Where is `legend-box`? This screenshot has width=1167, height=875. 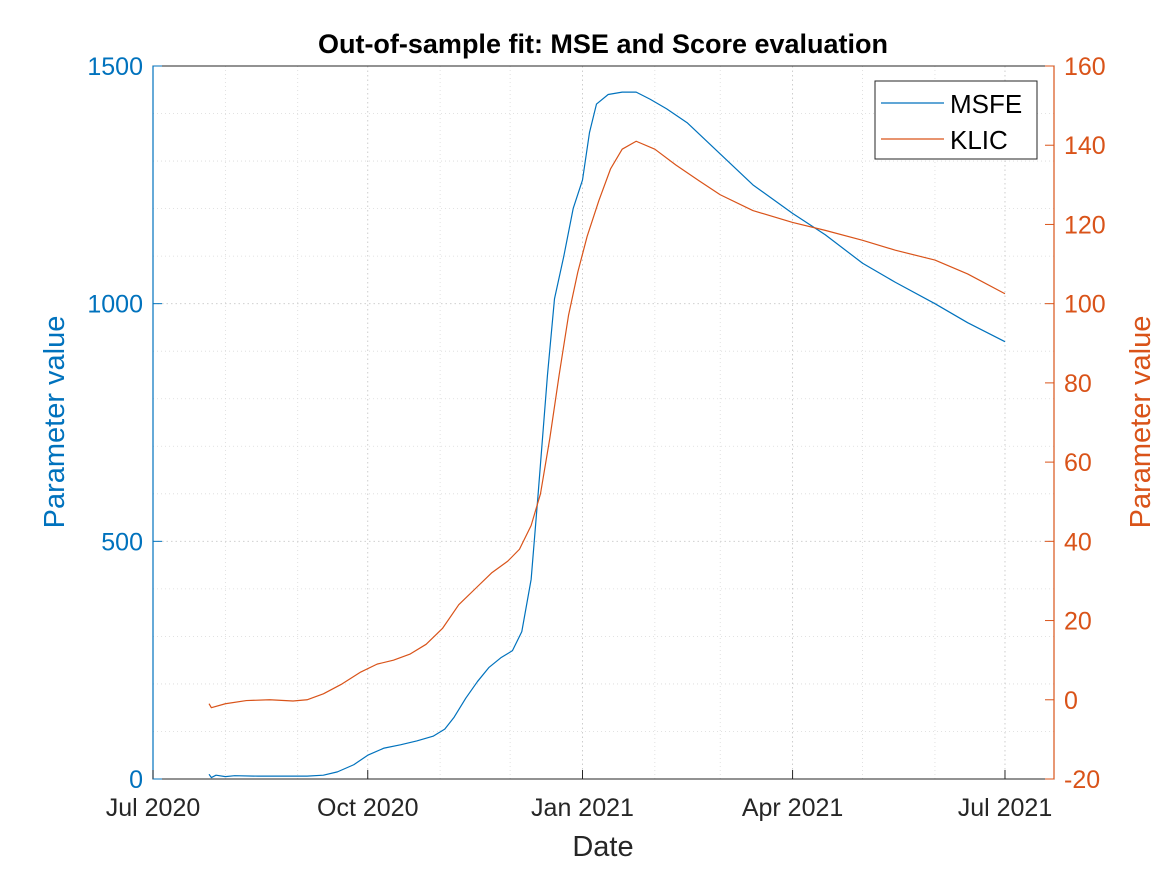
legend-box is located at coordinates (956, 120).